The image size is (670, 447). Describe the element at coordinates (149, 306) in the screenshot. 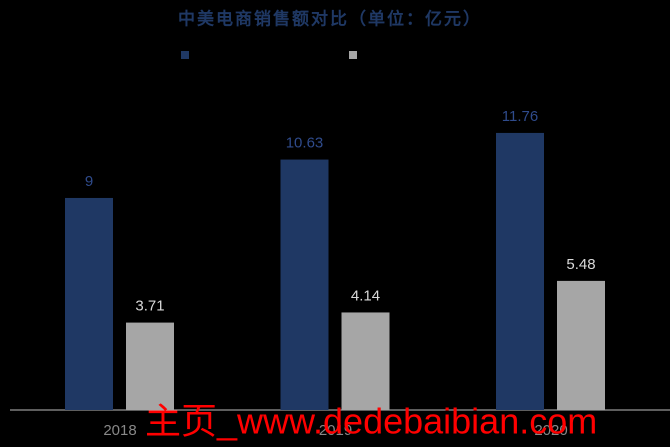

I see `value-label: 3.71` at that location.